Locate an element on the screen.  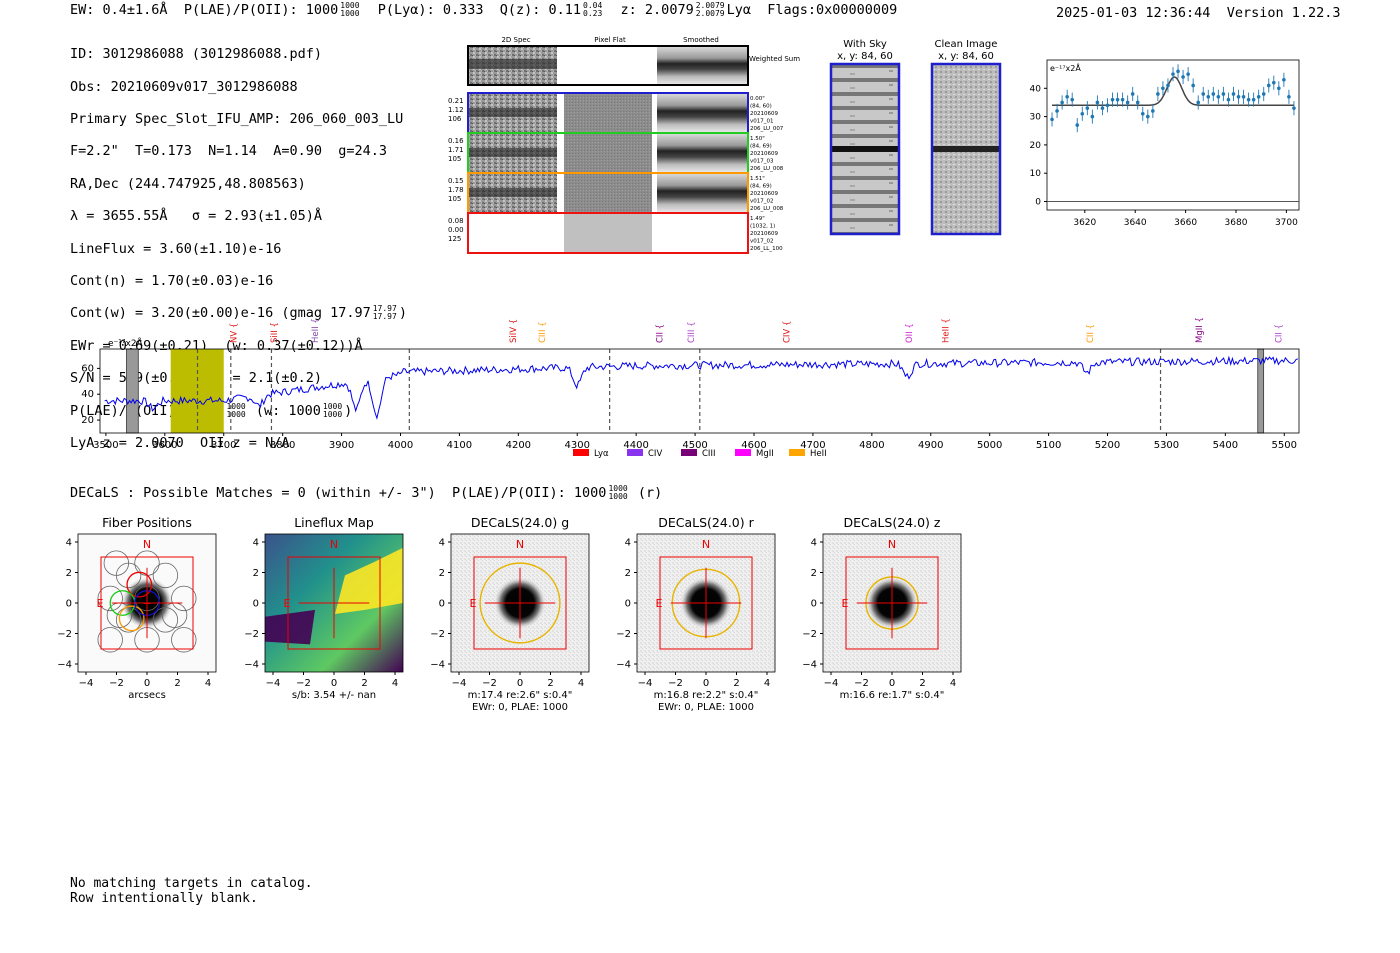
cutout-row-meta: 206_LU_008 is located at coordinates (767, 209).